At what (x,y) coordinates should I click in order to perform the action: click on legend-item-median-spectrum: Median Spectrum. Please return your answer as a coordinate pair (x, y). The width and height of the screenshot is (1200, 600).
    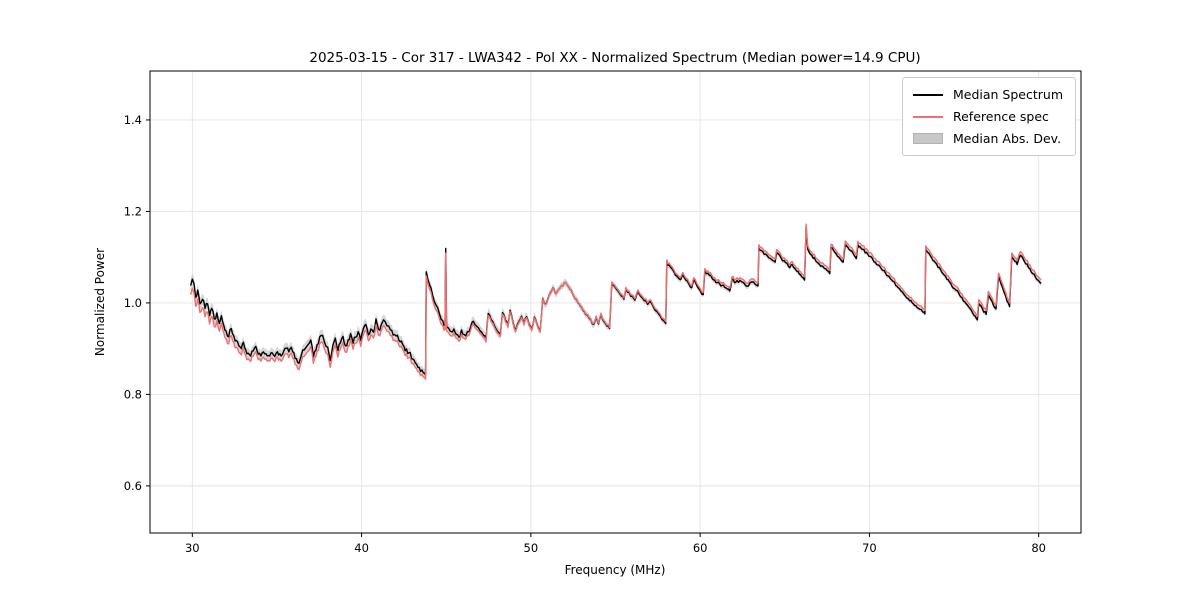
    Looking at the image, I should click on (987, 94).